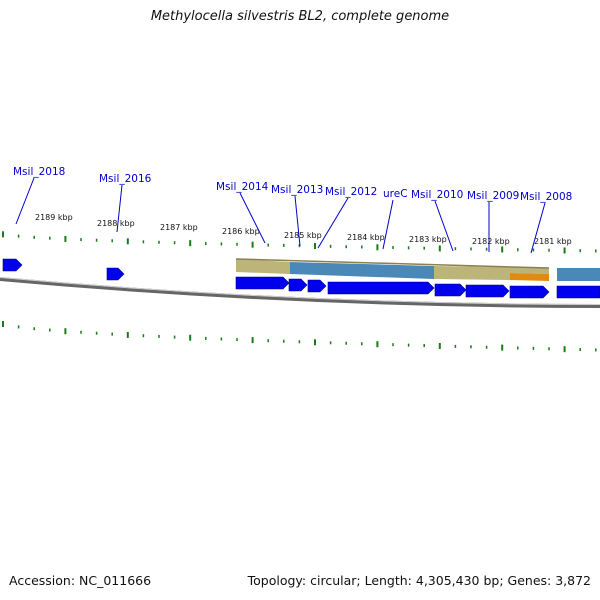  I want to click on accession-text: Accession: NC_011666, so click(80, 580).